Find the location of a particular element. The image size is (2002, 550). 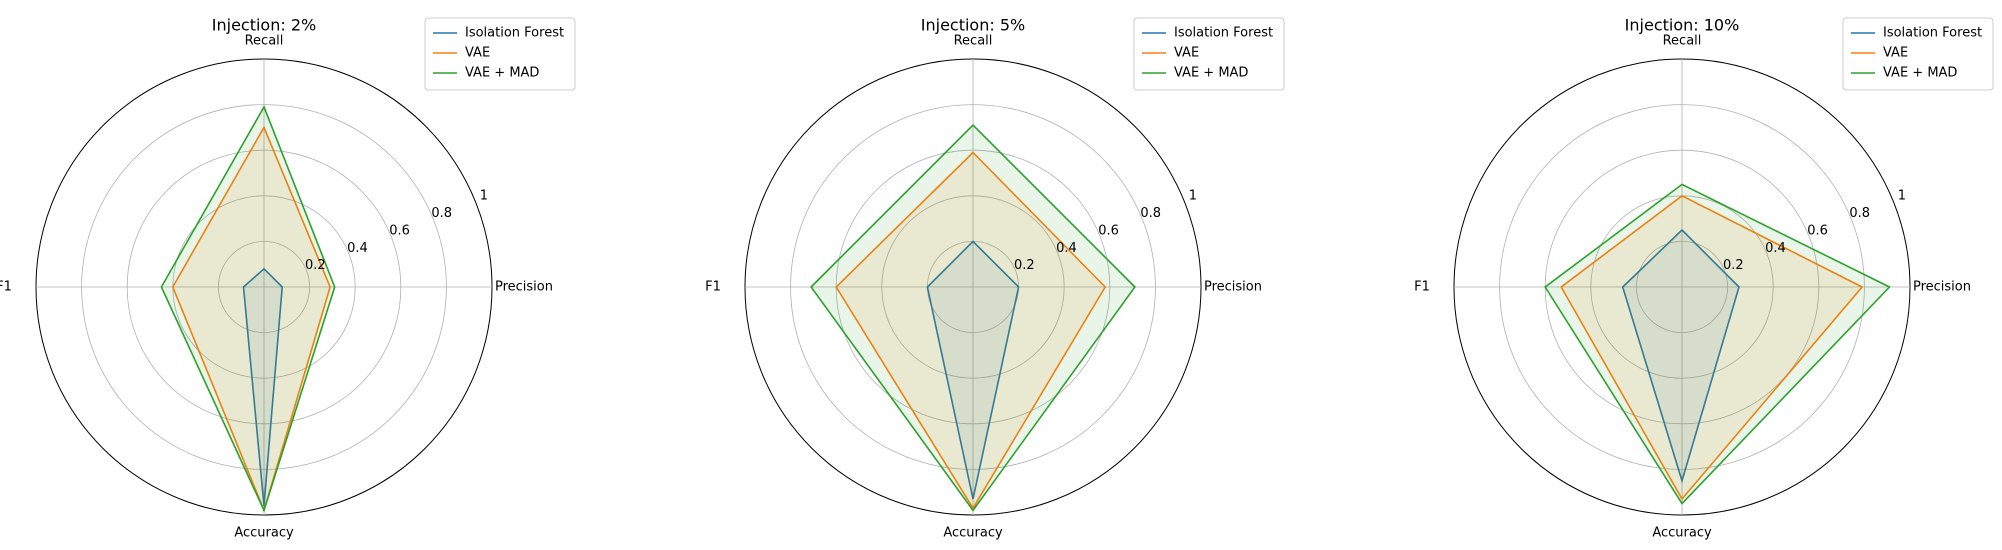

chart-title: Injection: 10% is located at coordinates (1682, 25).